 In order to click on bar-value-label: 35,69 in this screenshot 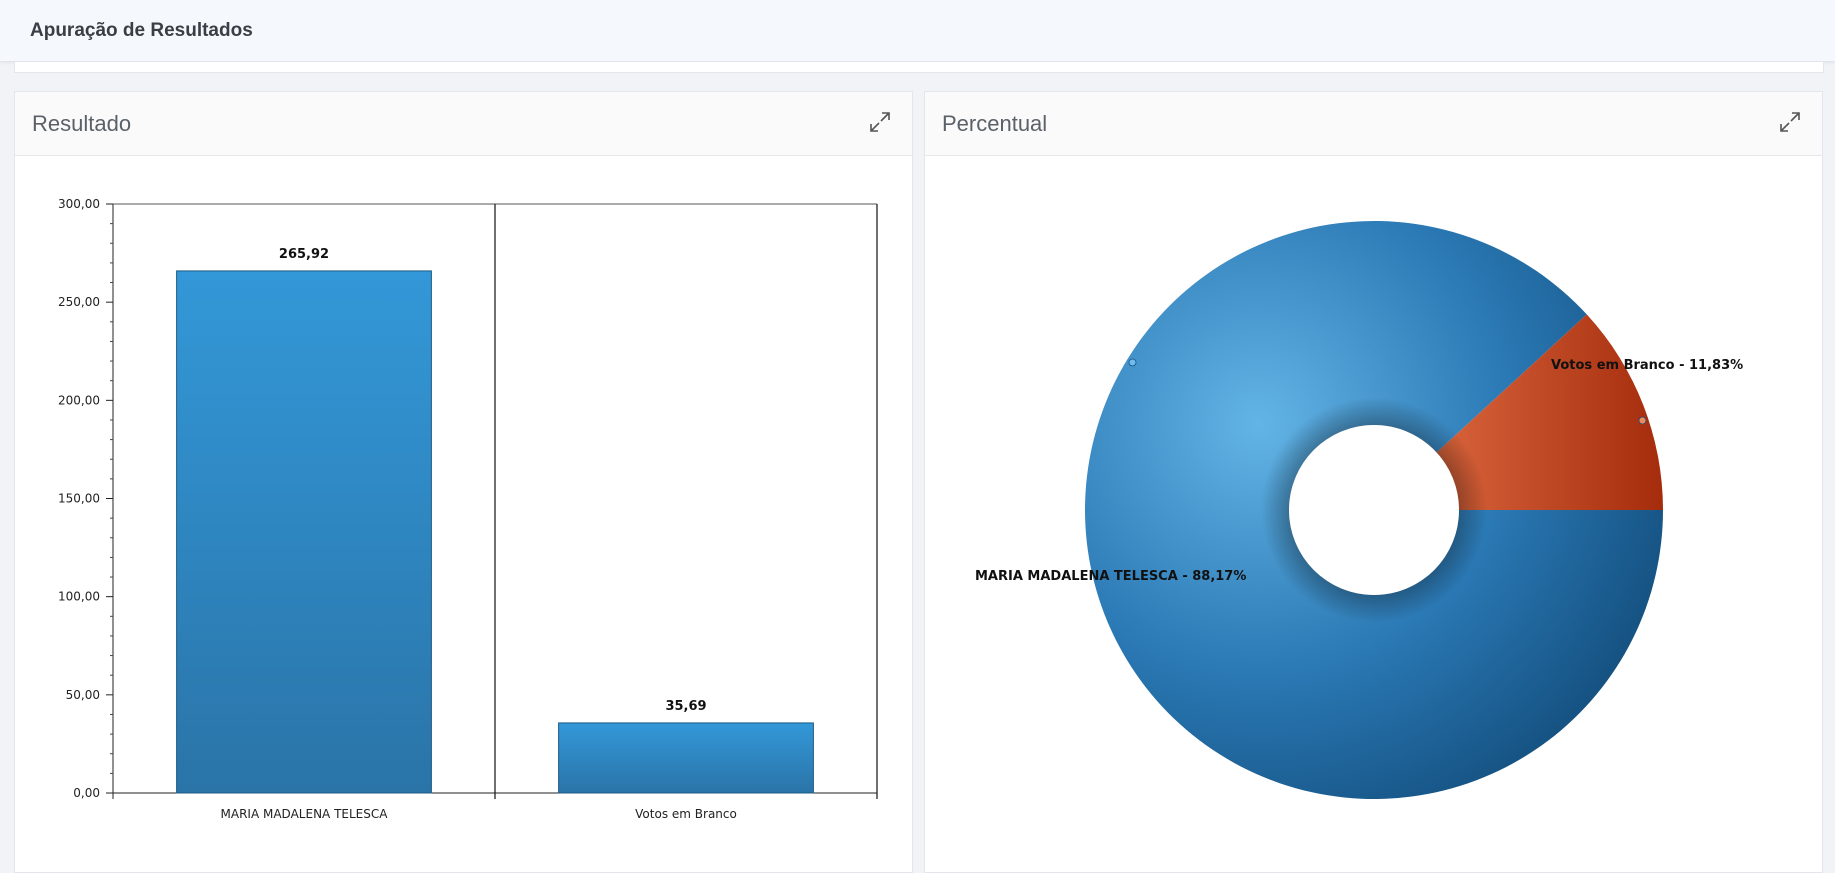, I will do `click(685, 706)`.